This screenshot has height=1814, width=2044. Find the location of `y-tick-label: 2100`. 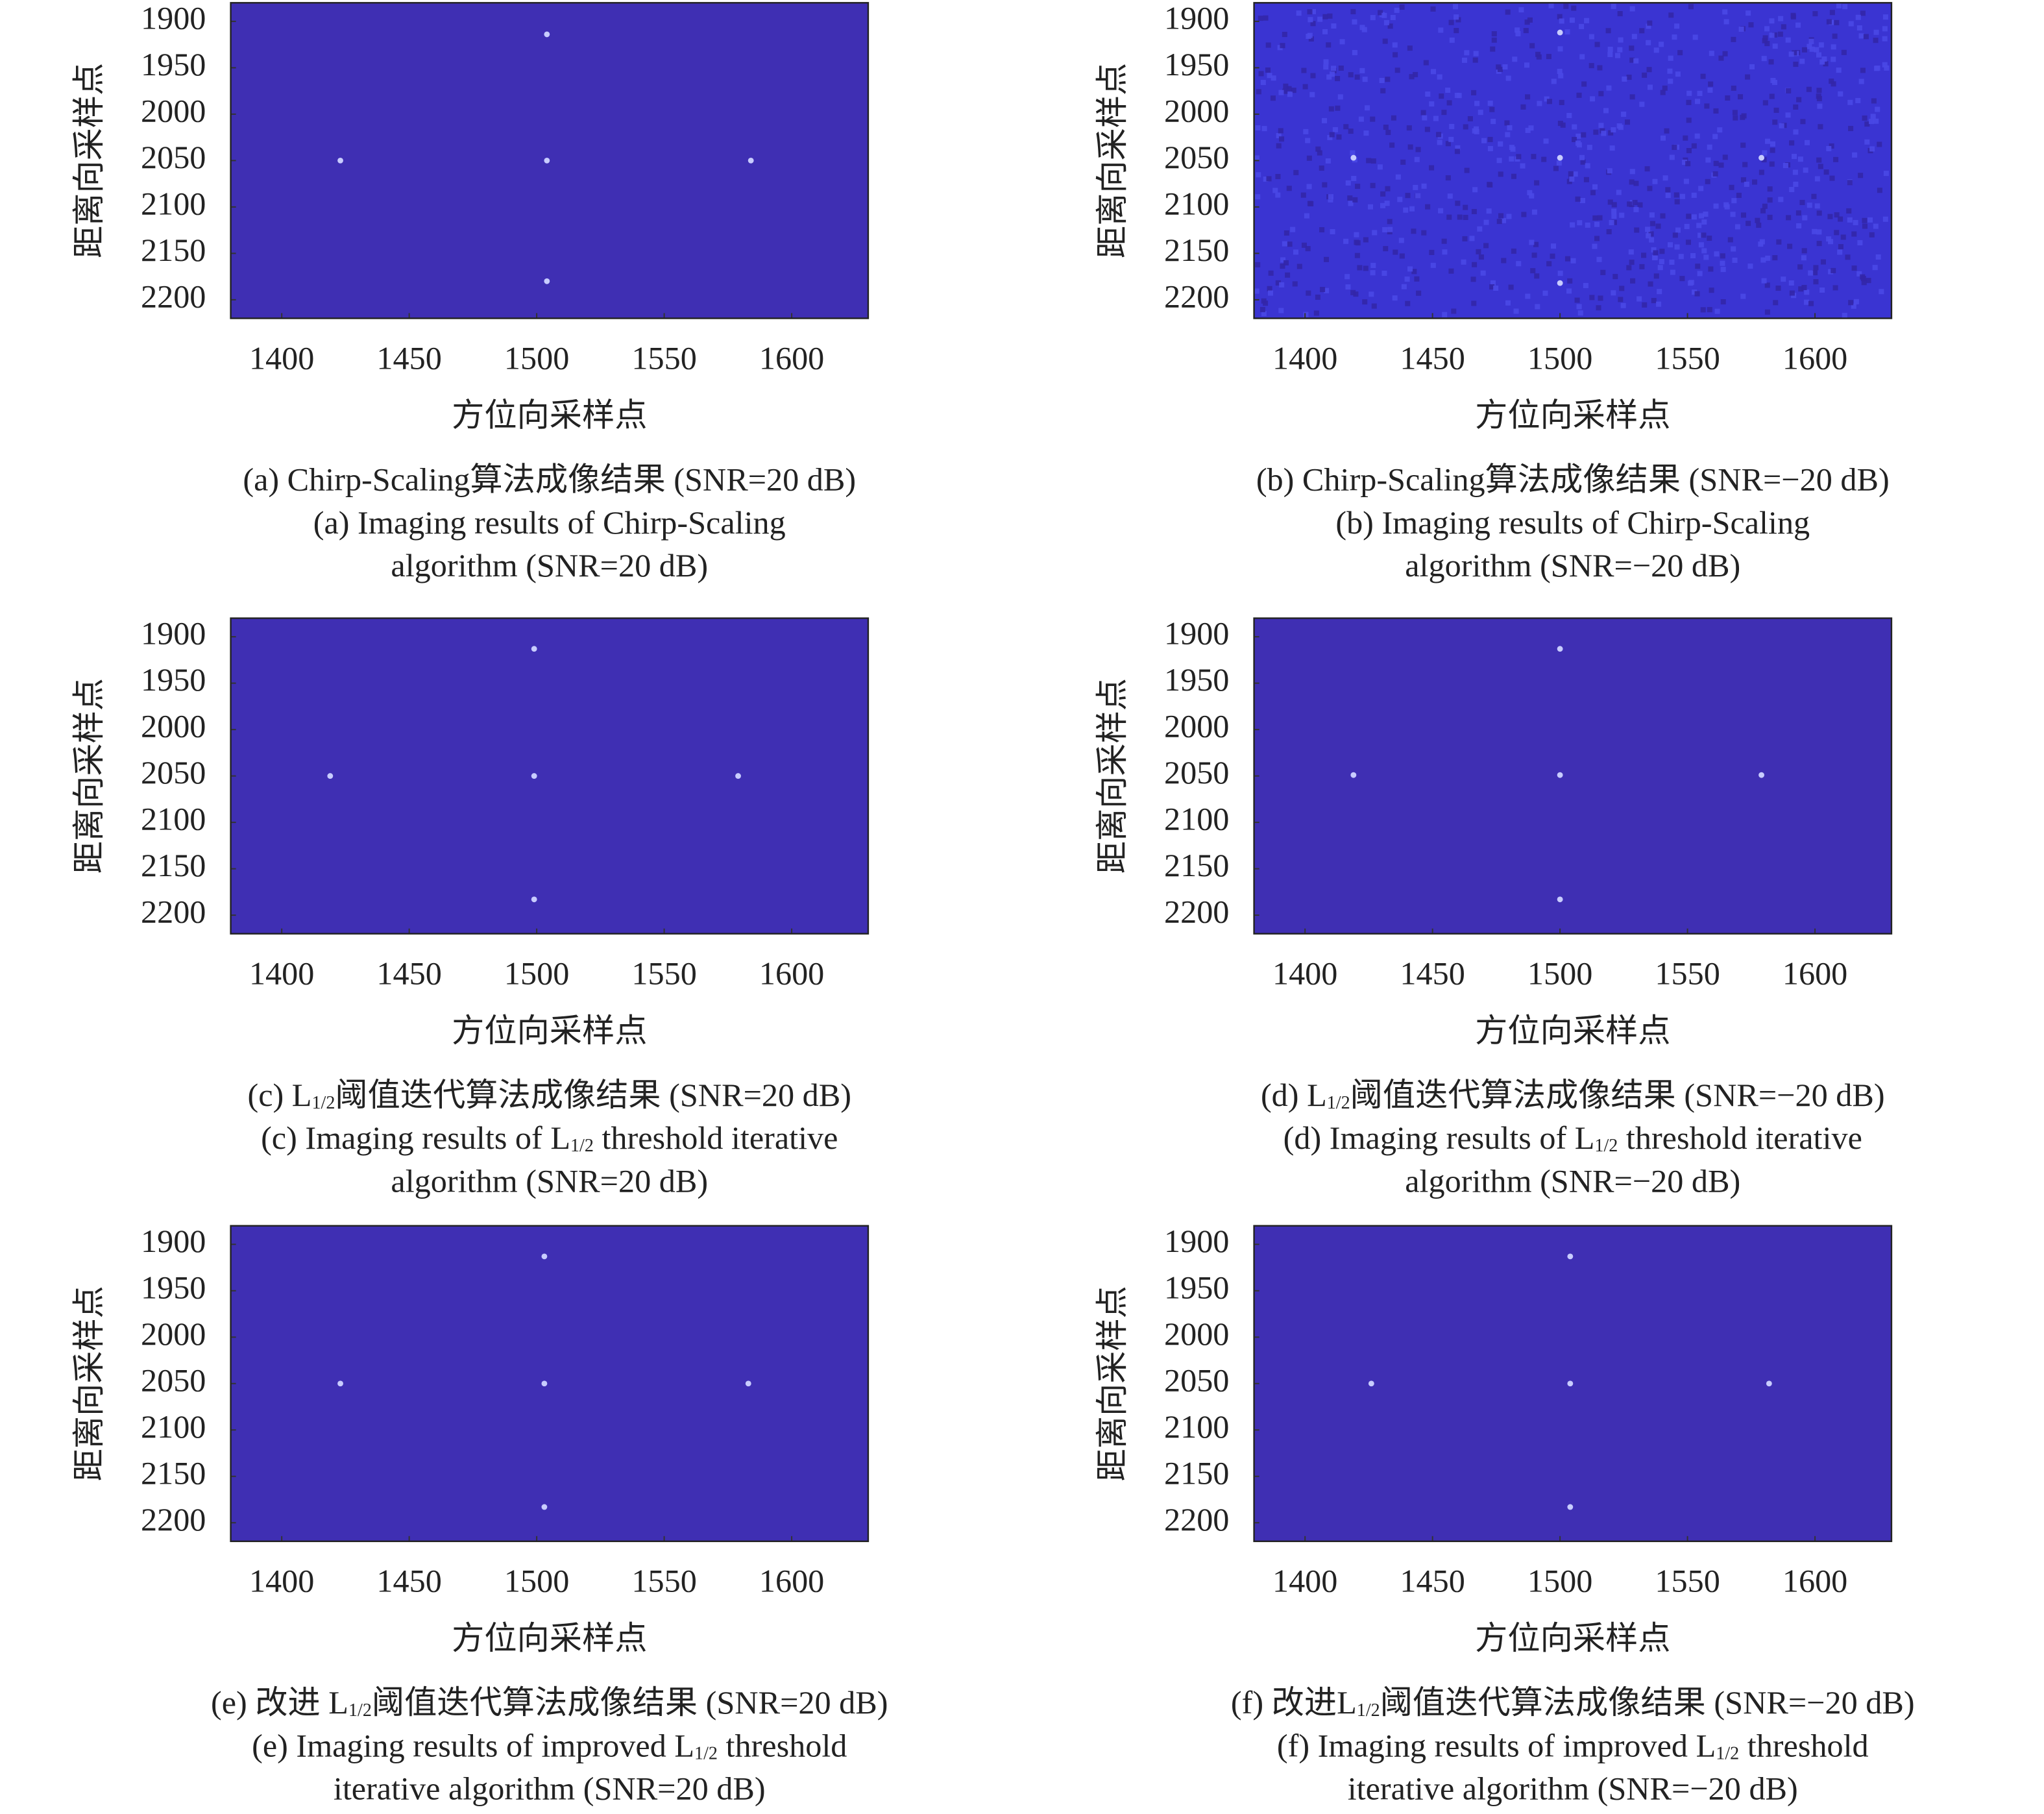

y-tick-label: 2100 is located at coordinates (1196, 203).